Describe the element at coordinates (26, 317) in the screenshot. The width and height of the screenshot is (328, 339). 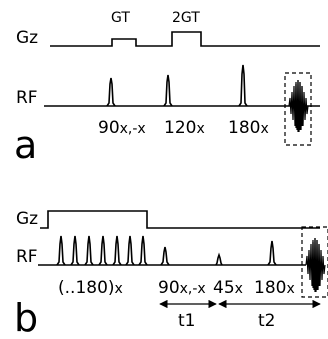
I see `panel-b-letter: b` at that location.